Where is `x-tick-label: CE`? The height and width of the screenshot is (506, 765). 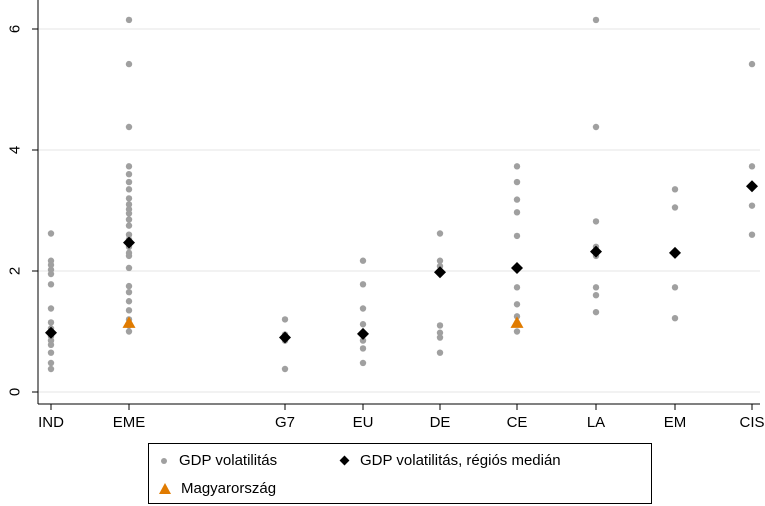 x-tick-label: CE is located at coordinates (517, 422).